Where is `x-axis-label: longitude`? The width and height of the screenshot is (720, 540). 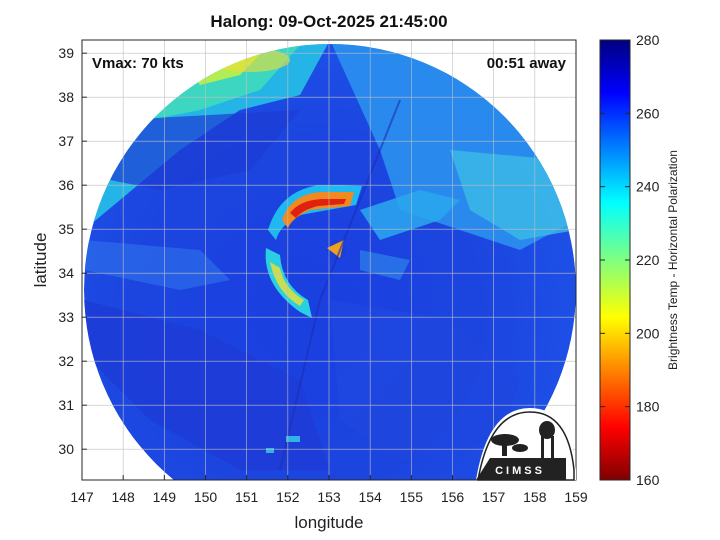
x-axis-label: longitude is located at coordinates (328, 522).